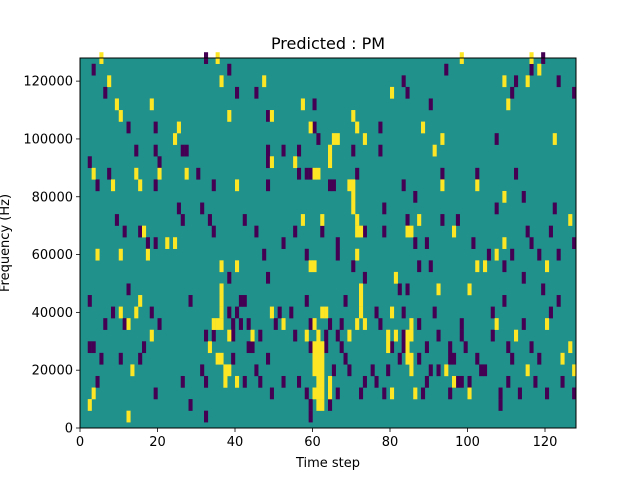 Image resolution: width=640 pixels, height=480 pixels. What do you see at coordinates (51, 256) in the screenshot?
I see `y-axis: 0 20000 40000 60000 80000 100000 120000` at bounding box center [51, 256].